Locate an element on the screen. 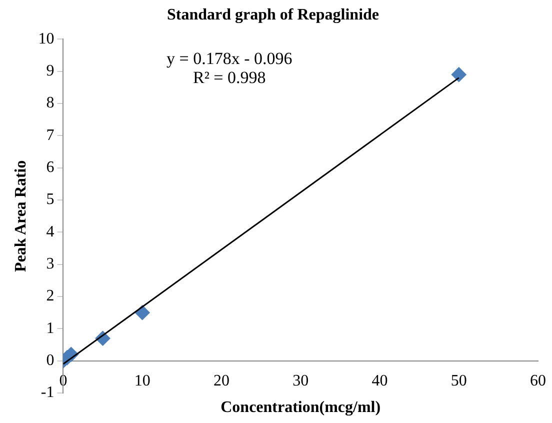  y-tick-label: 0 is located at coordinates (50, 361).